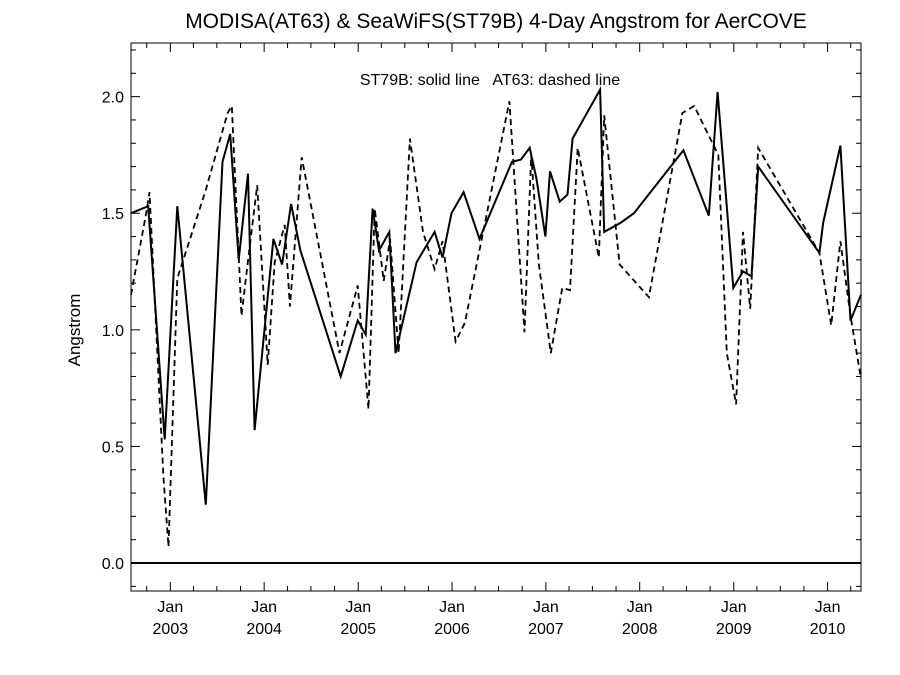 The width and height of the screenshot is (900, 675). What do you see at coordinates (74, 330) in the screenshot?
I see `y-axis-label: Angstrom` at bounding box center [74, 330].